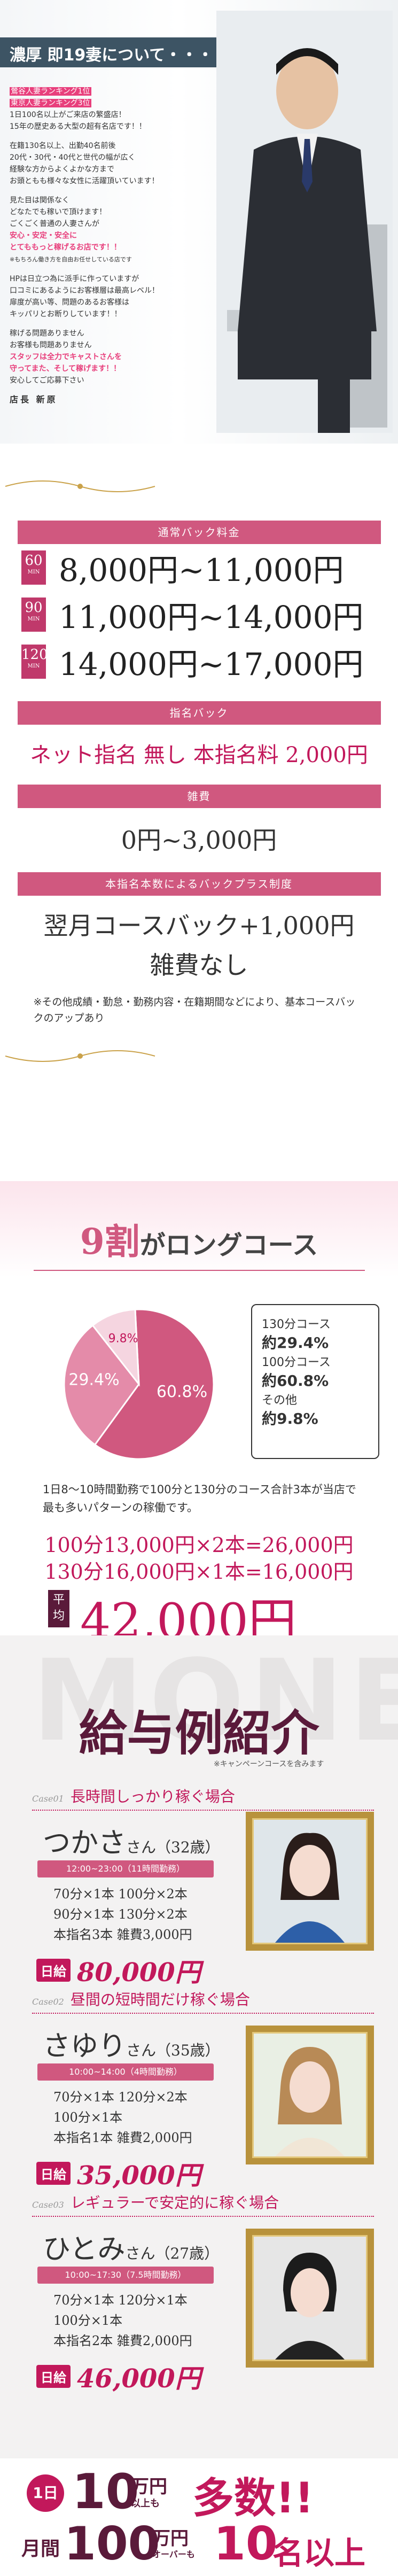 The height and width of the screenshot is (2576, 398). Describe the element at coordinates (174, 2554) in the screenshot. I see `monthly-over: オーバーも` at that location.